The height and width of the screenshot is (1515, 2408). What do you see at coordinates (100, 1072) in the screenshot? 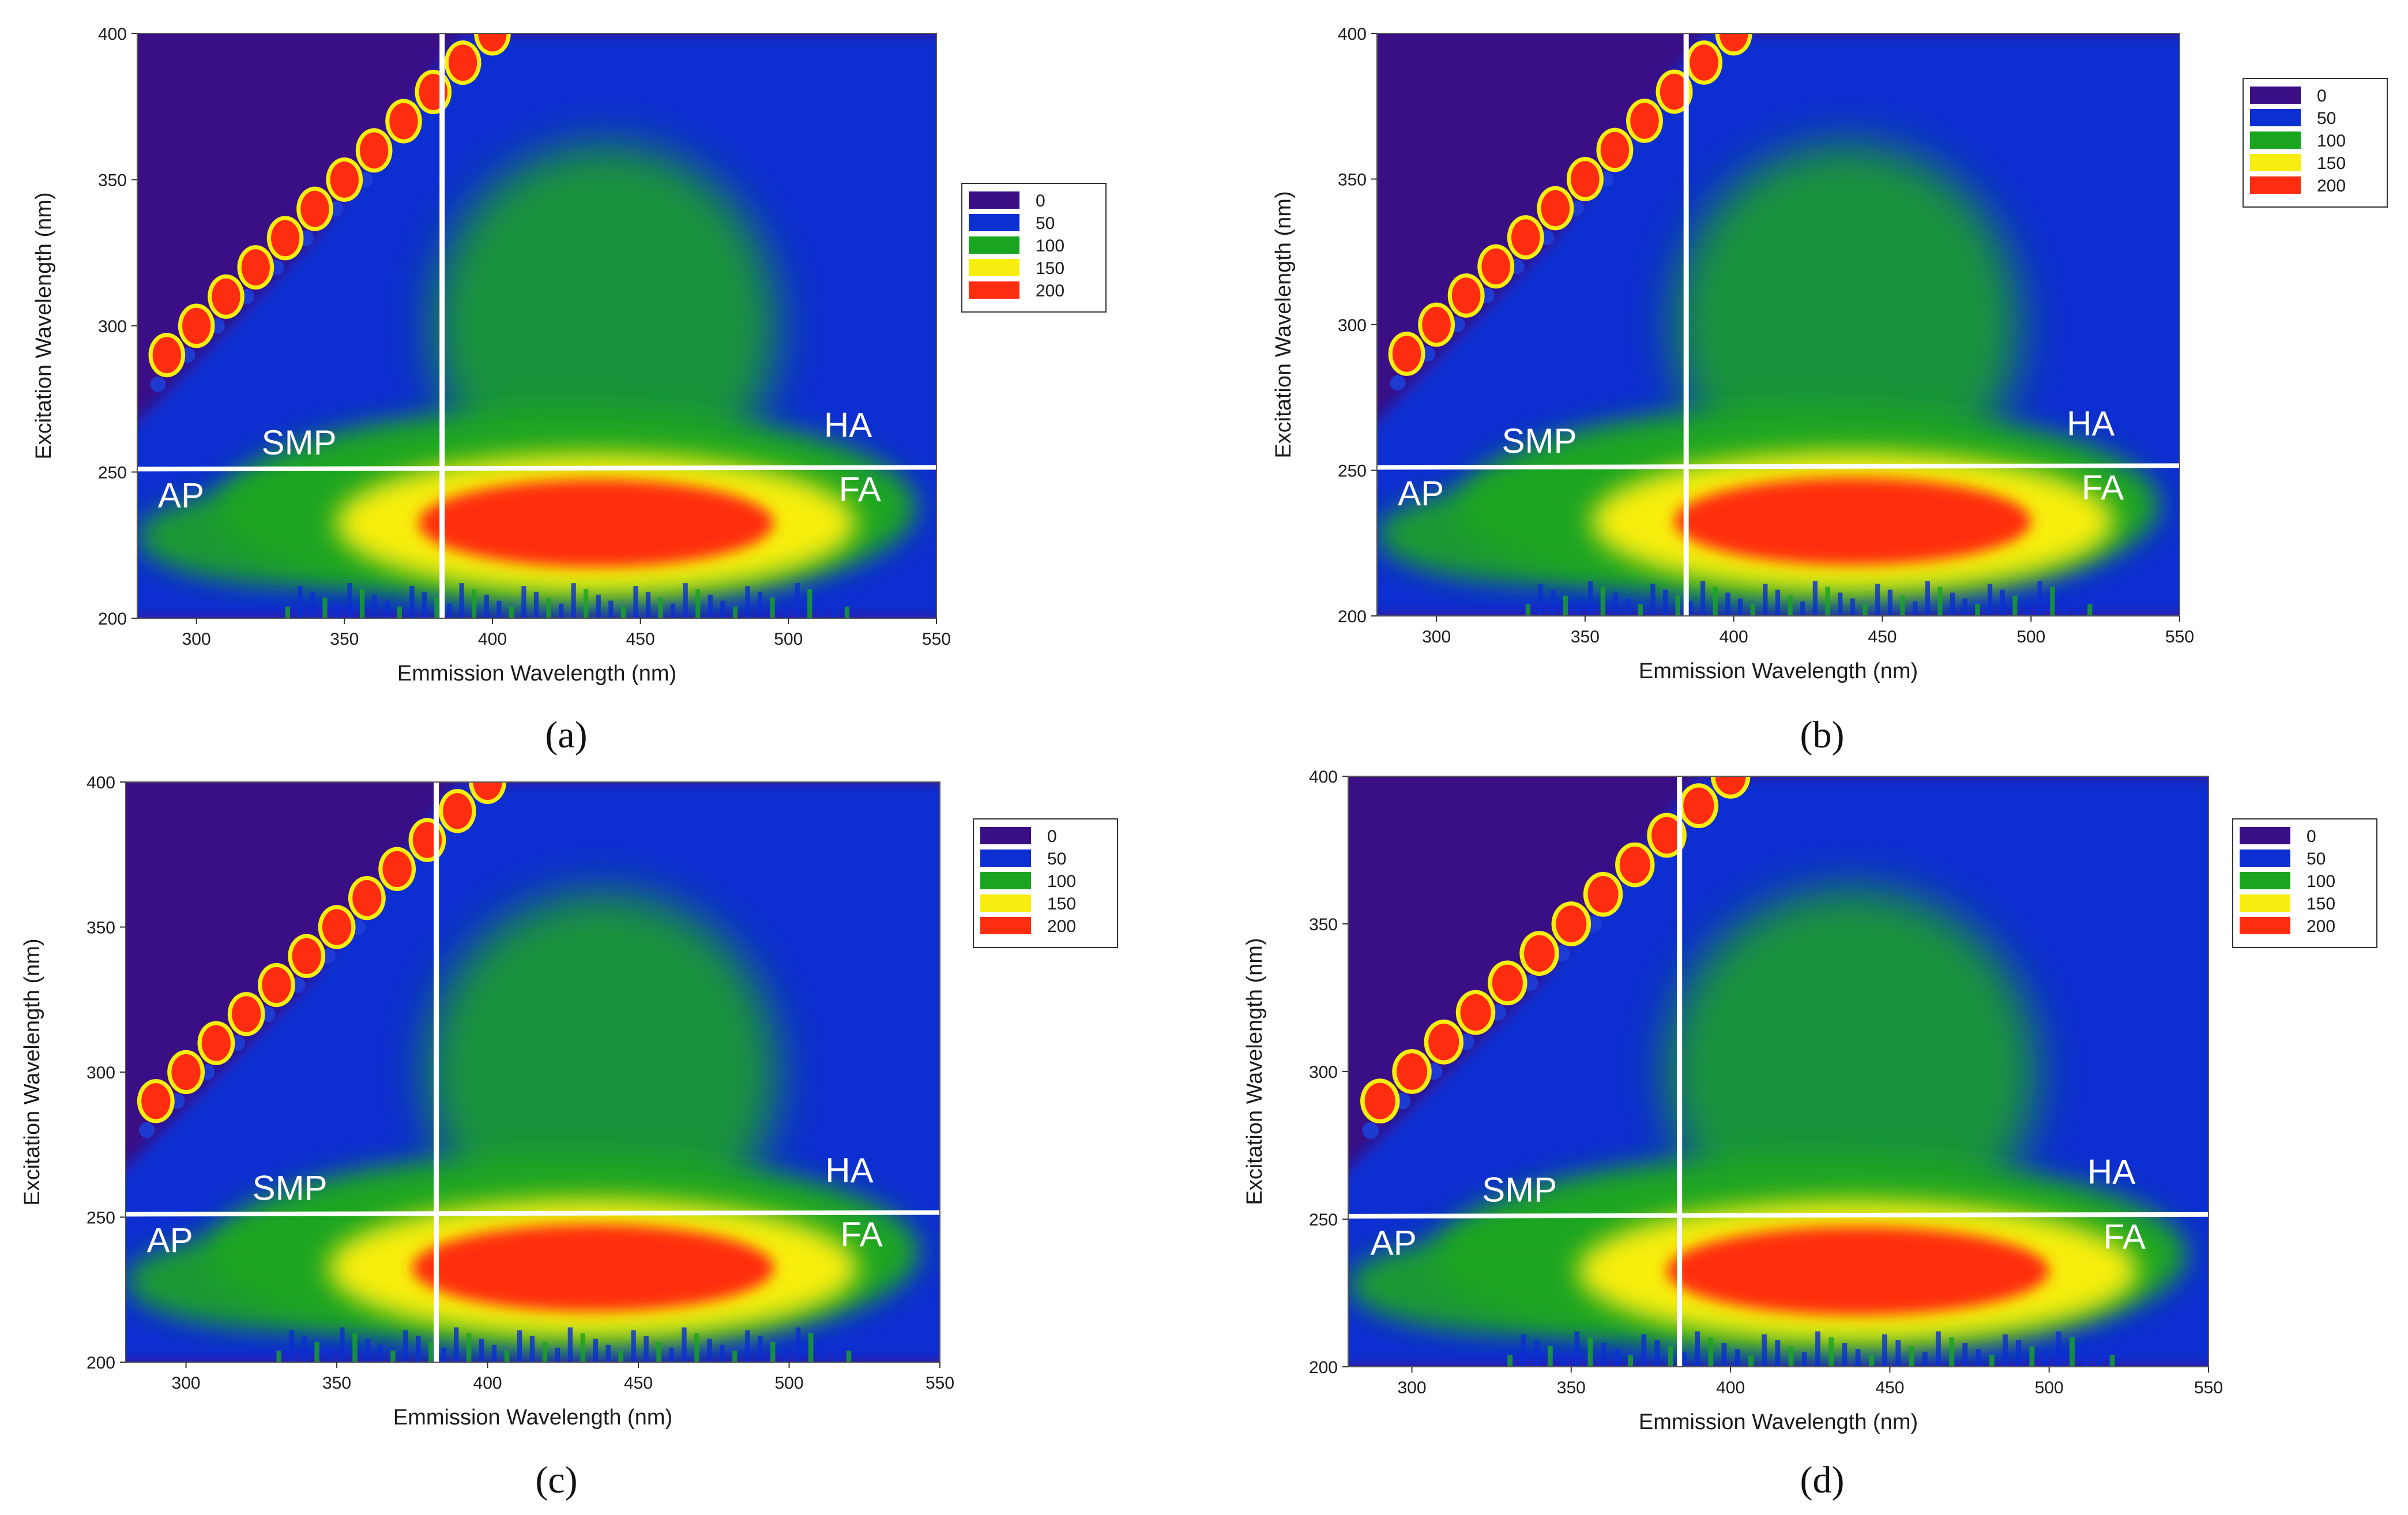
I see `y-tick-label: 300` at bounding box center [100, 1072].